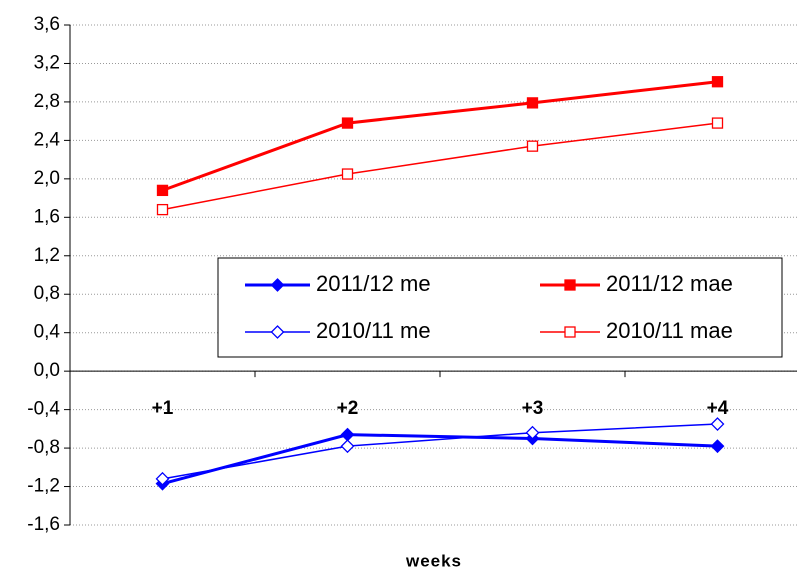 The image size is (798, 570). Describe the element at coordinates (47, 216) in the screenshot. I see `y-tick-label: 1,6` at that location.